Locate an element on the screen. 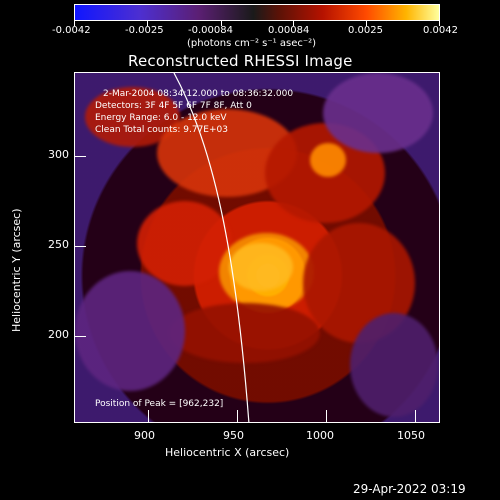  x-tick-label: 1050 is located at coordinates (411, 435).